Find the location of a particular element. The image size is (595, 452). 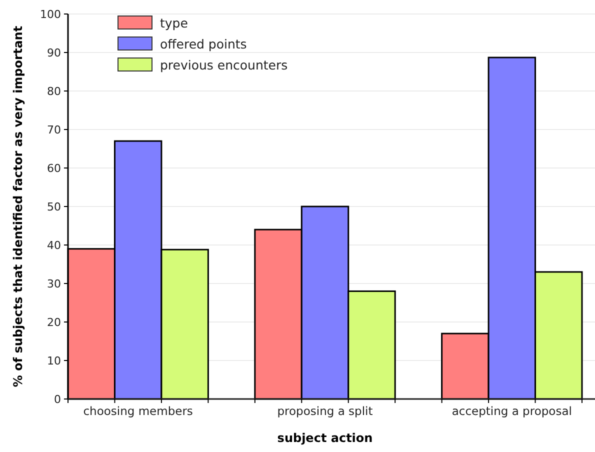

x-tick-label: accepting a proposal is located at coordinates (512, 411).